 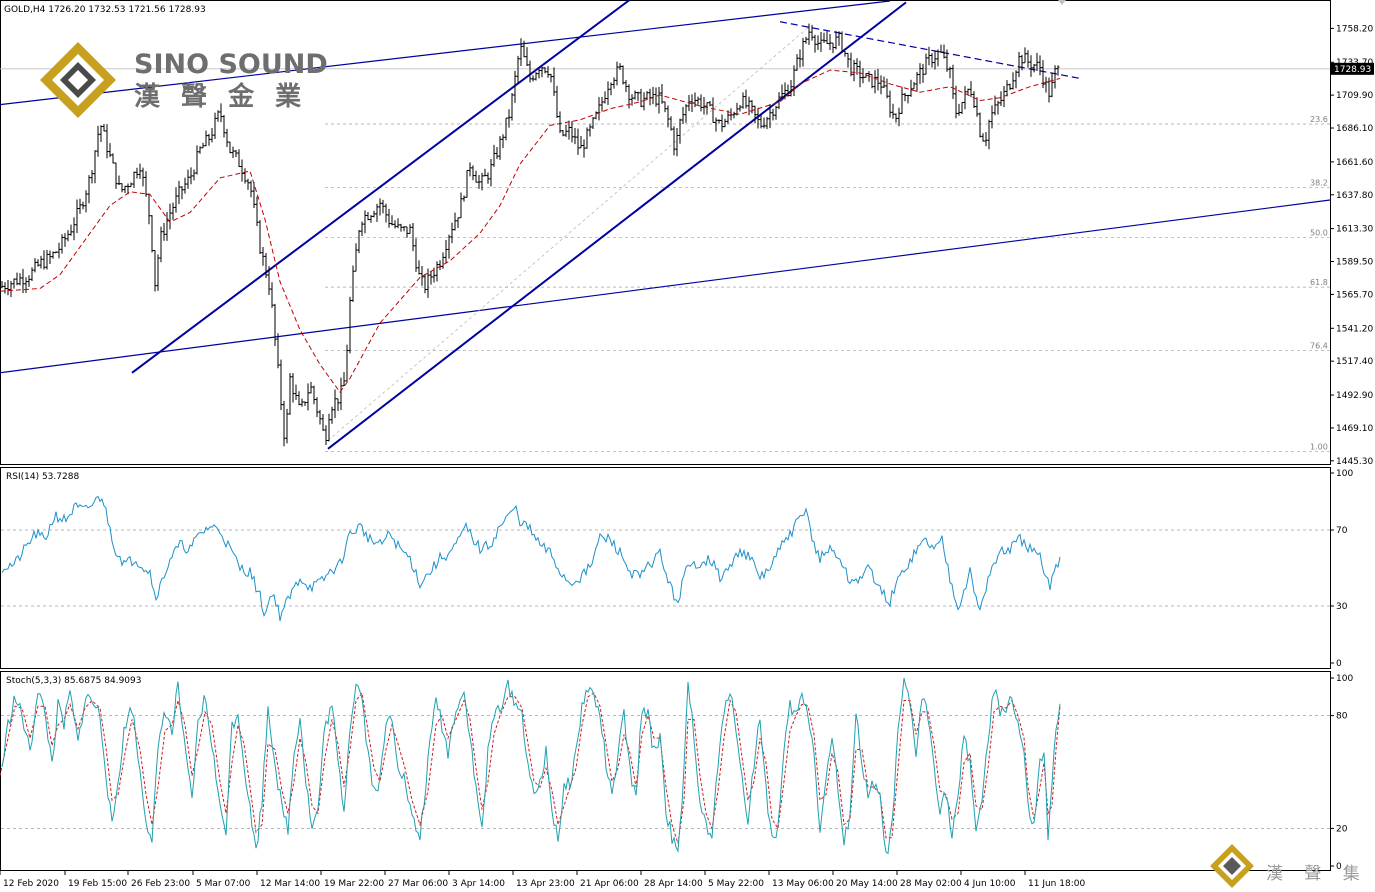 What do you see at coordinates (1339, 867) in the screenshot?
I see `stoch-axis-label: 0` at bounding box center [1339, 867].